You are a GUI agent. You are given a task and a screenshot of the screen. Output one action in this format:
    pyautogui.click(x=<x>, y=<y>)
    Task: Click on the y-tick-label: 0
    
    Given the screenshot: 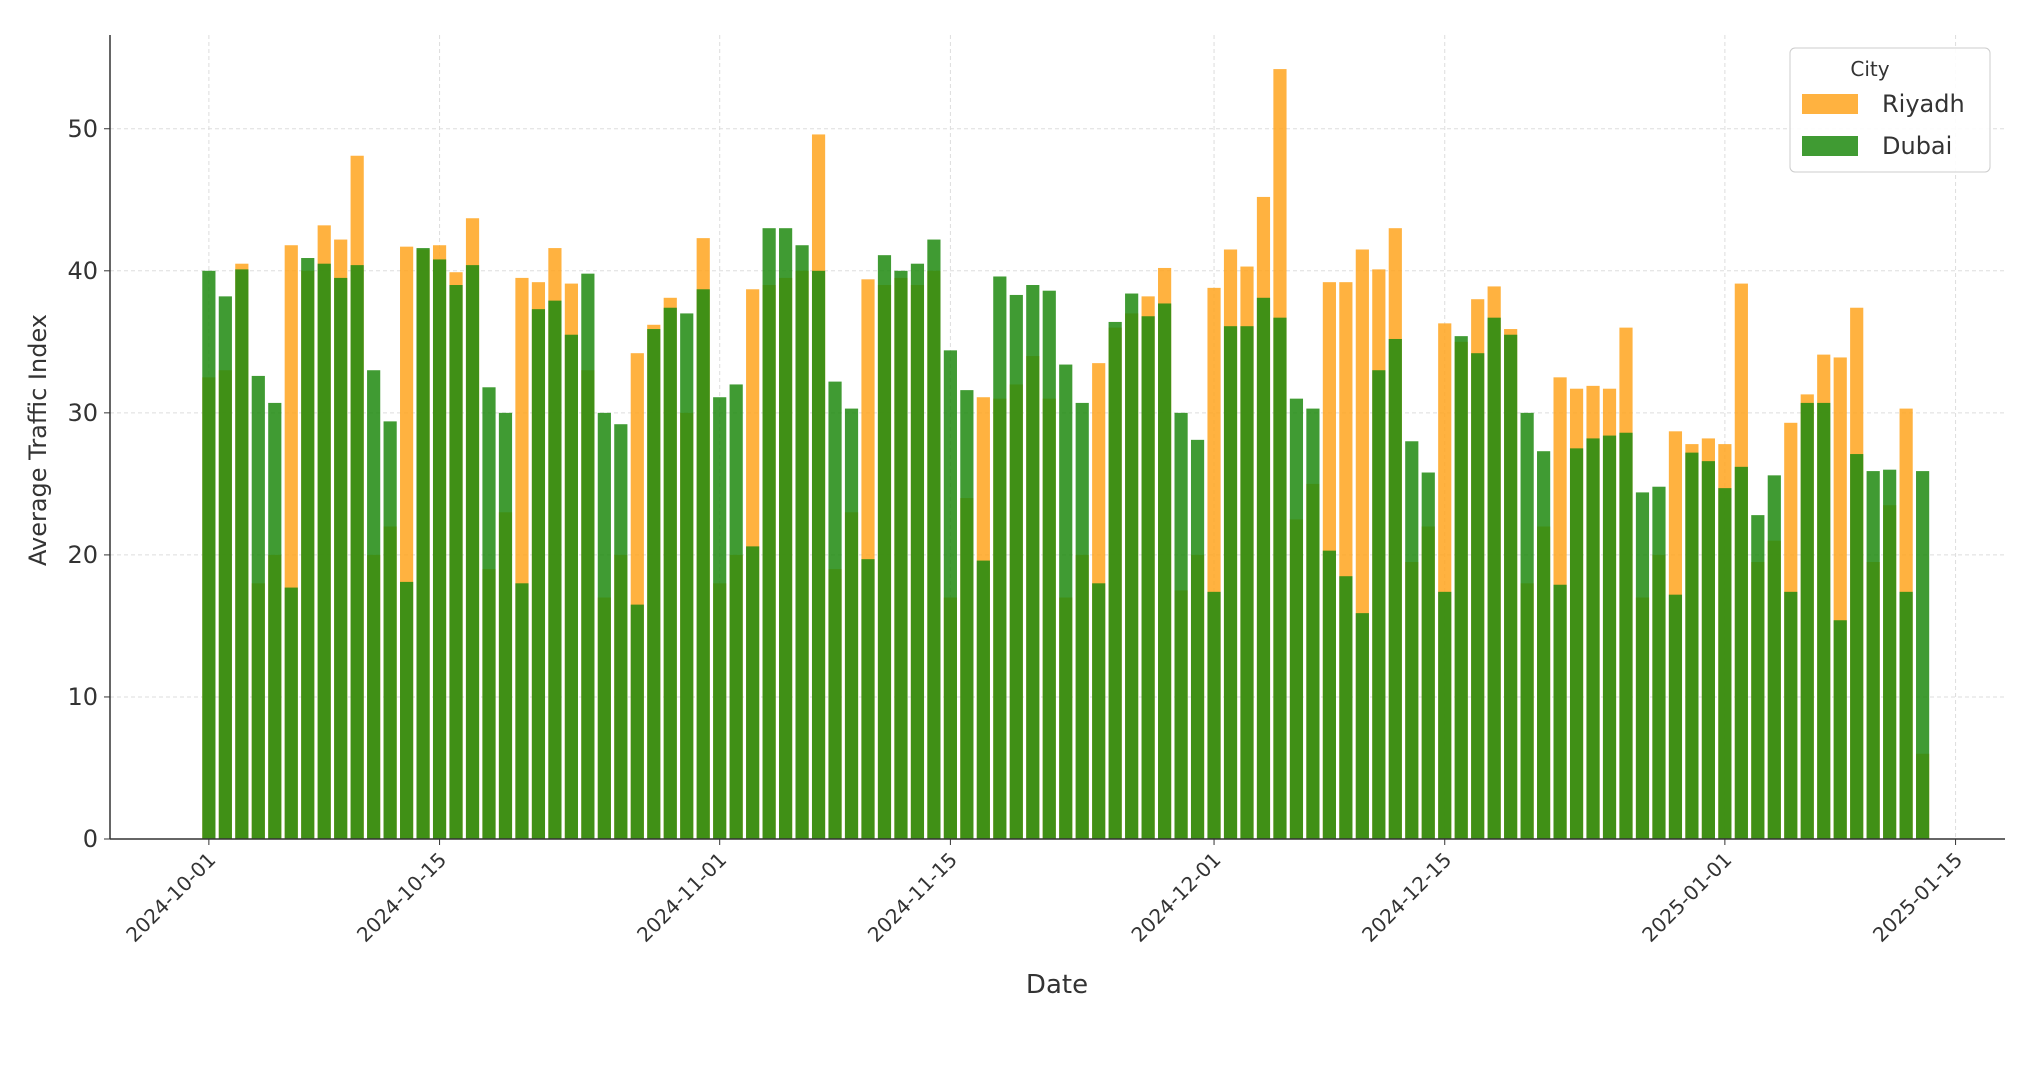 What is the action you would take?
    pyautogui.click(x=90, y=839)
    